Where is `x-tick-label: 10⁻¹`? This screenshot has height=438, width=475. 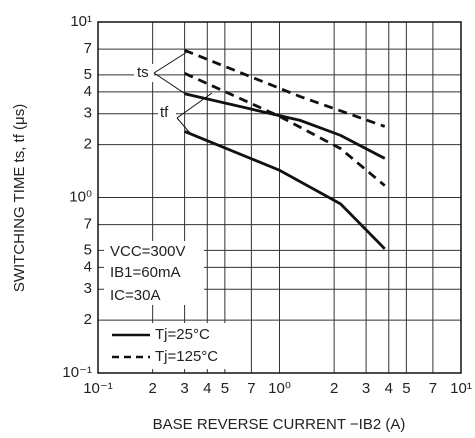
x-tick-label: 10⁻¹ is located at coordinates (98, 388).